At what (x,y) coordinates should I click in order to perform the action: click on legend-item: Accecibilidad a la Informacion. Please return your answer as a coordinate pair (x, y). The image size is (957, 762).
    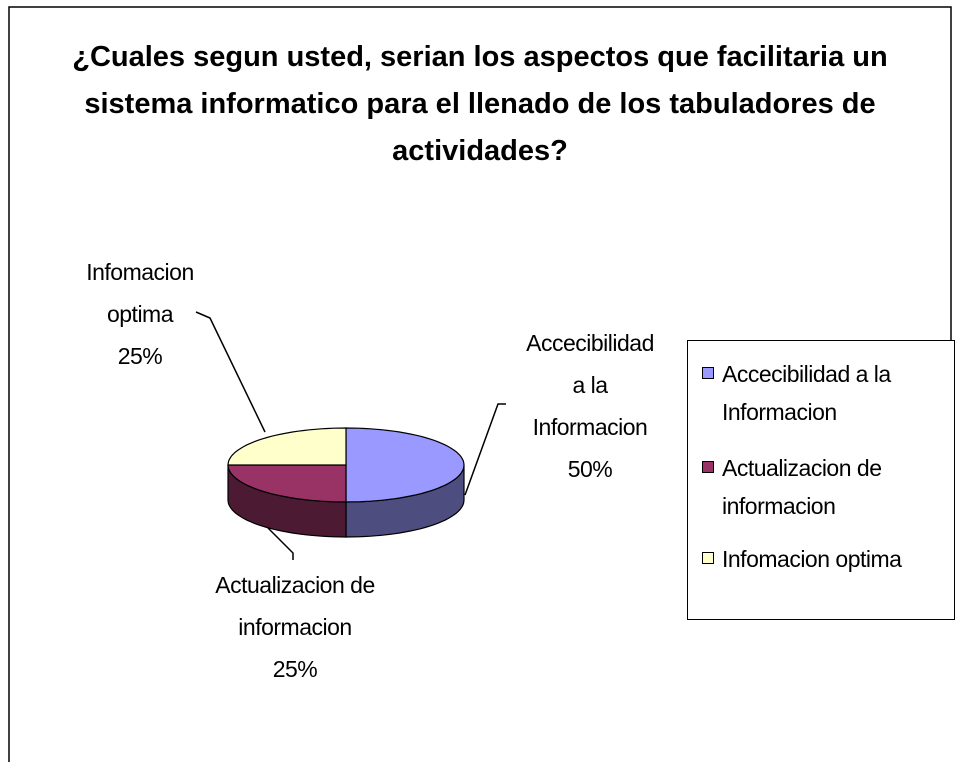
    Looking at the image, I should click on (827, 393).